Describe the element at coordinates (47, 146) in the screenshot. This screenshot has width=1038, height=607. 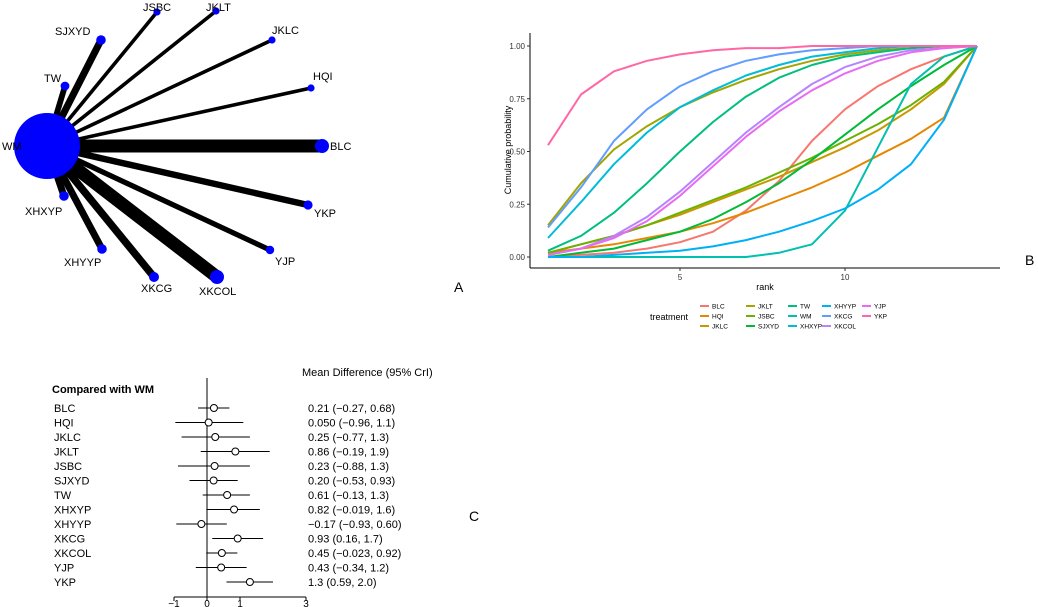
I see `node-wm` at that location.